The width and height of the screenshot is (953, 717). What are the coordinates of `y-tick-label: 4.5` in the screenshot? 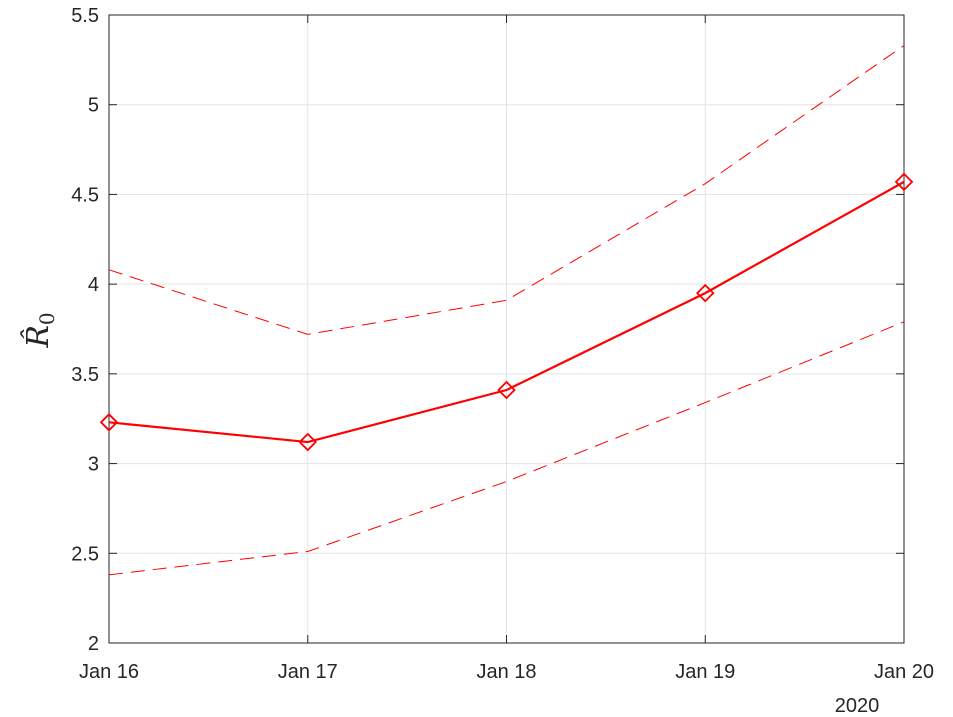 It's located at (85, 195).